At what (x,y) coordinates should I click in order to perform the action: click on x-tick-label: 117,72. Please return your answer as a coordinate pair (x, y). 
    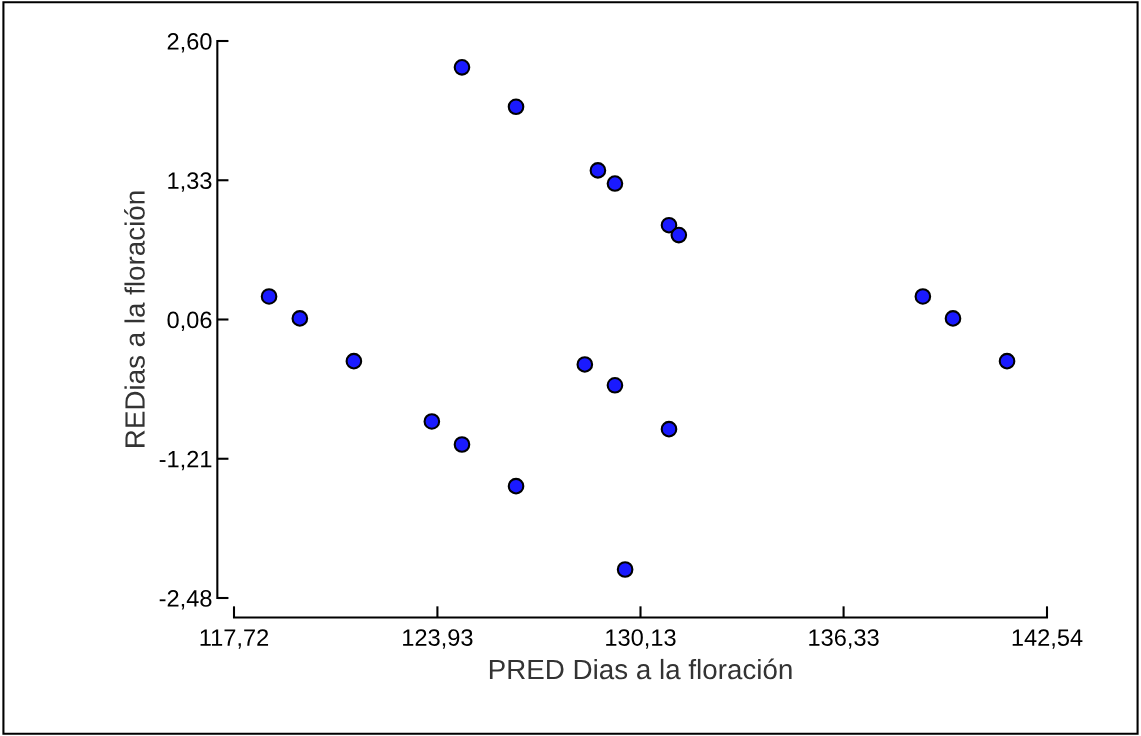
    Looking at the image, I should click on (234, 639).